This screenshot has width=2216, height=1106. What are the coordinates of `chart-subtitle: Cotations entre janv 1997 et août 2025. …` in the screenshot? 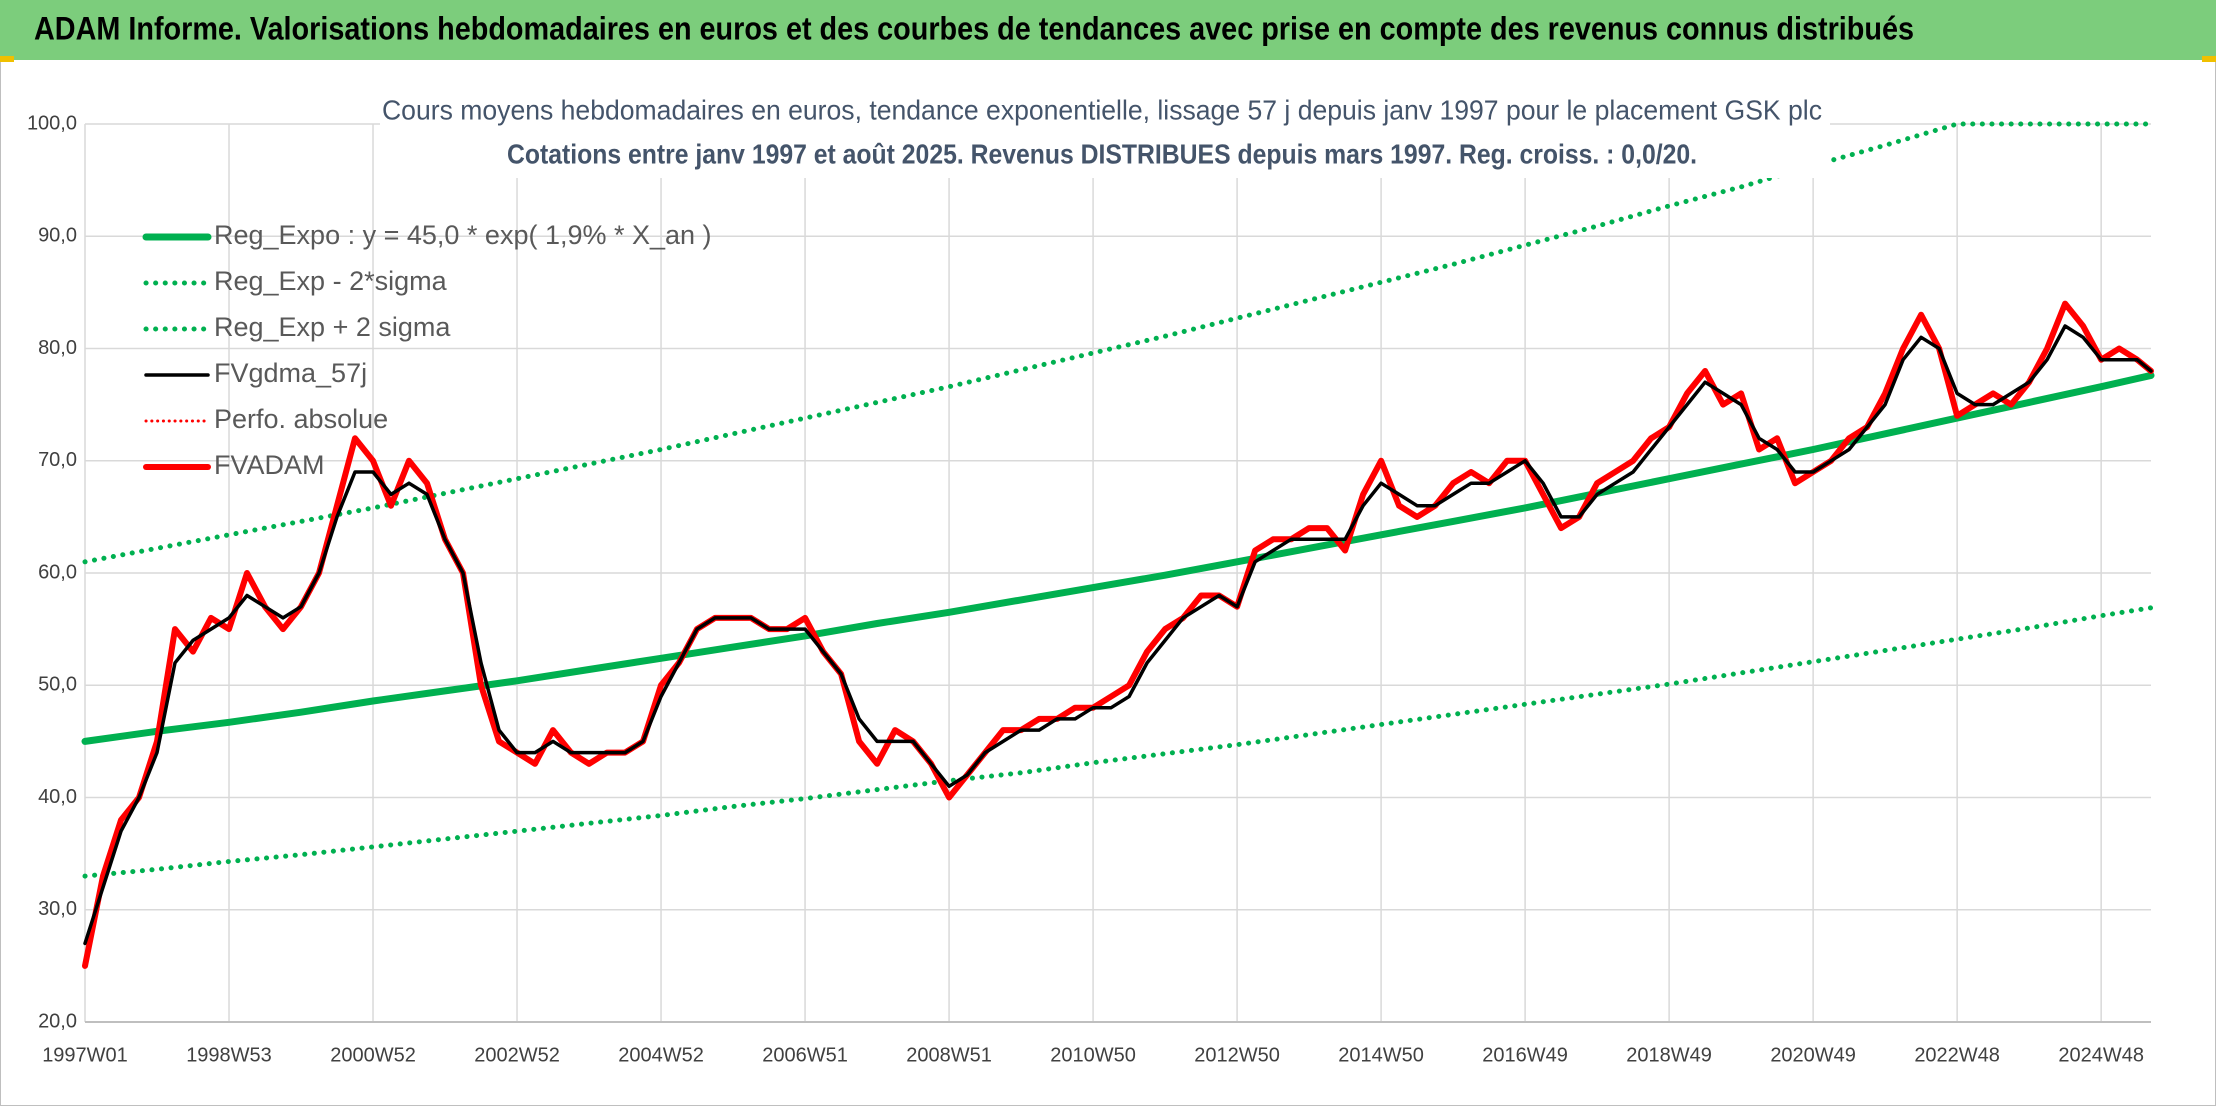 It's located at (1102, 153).